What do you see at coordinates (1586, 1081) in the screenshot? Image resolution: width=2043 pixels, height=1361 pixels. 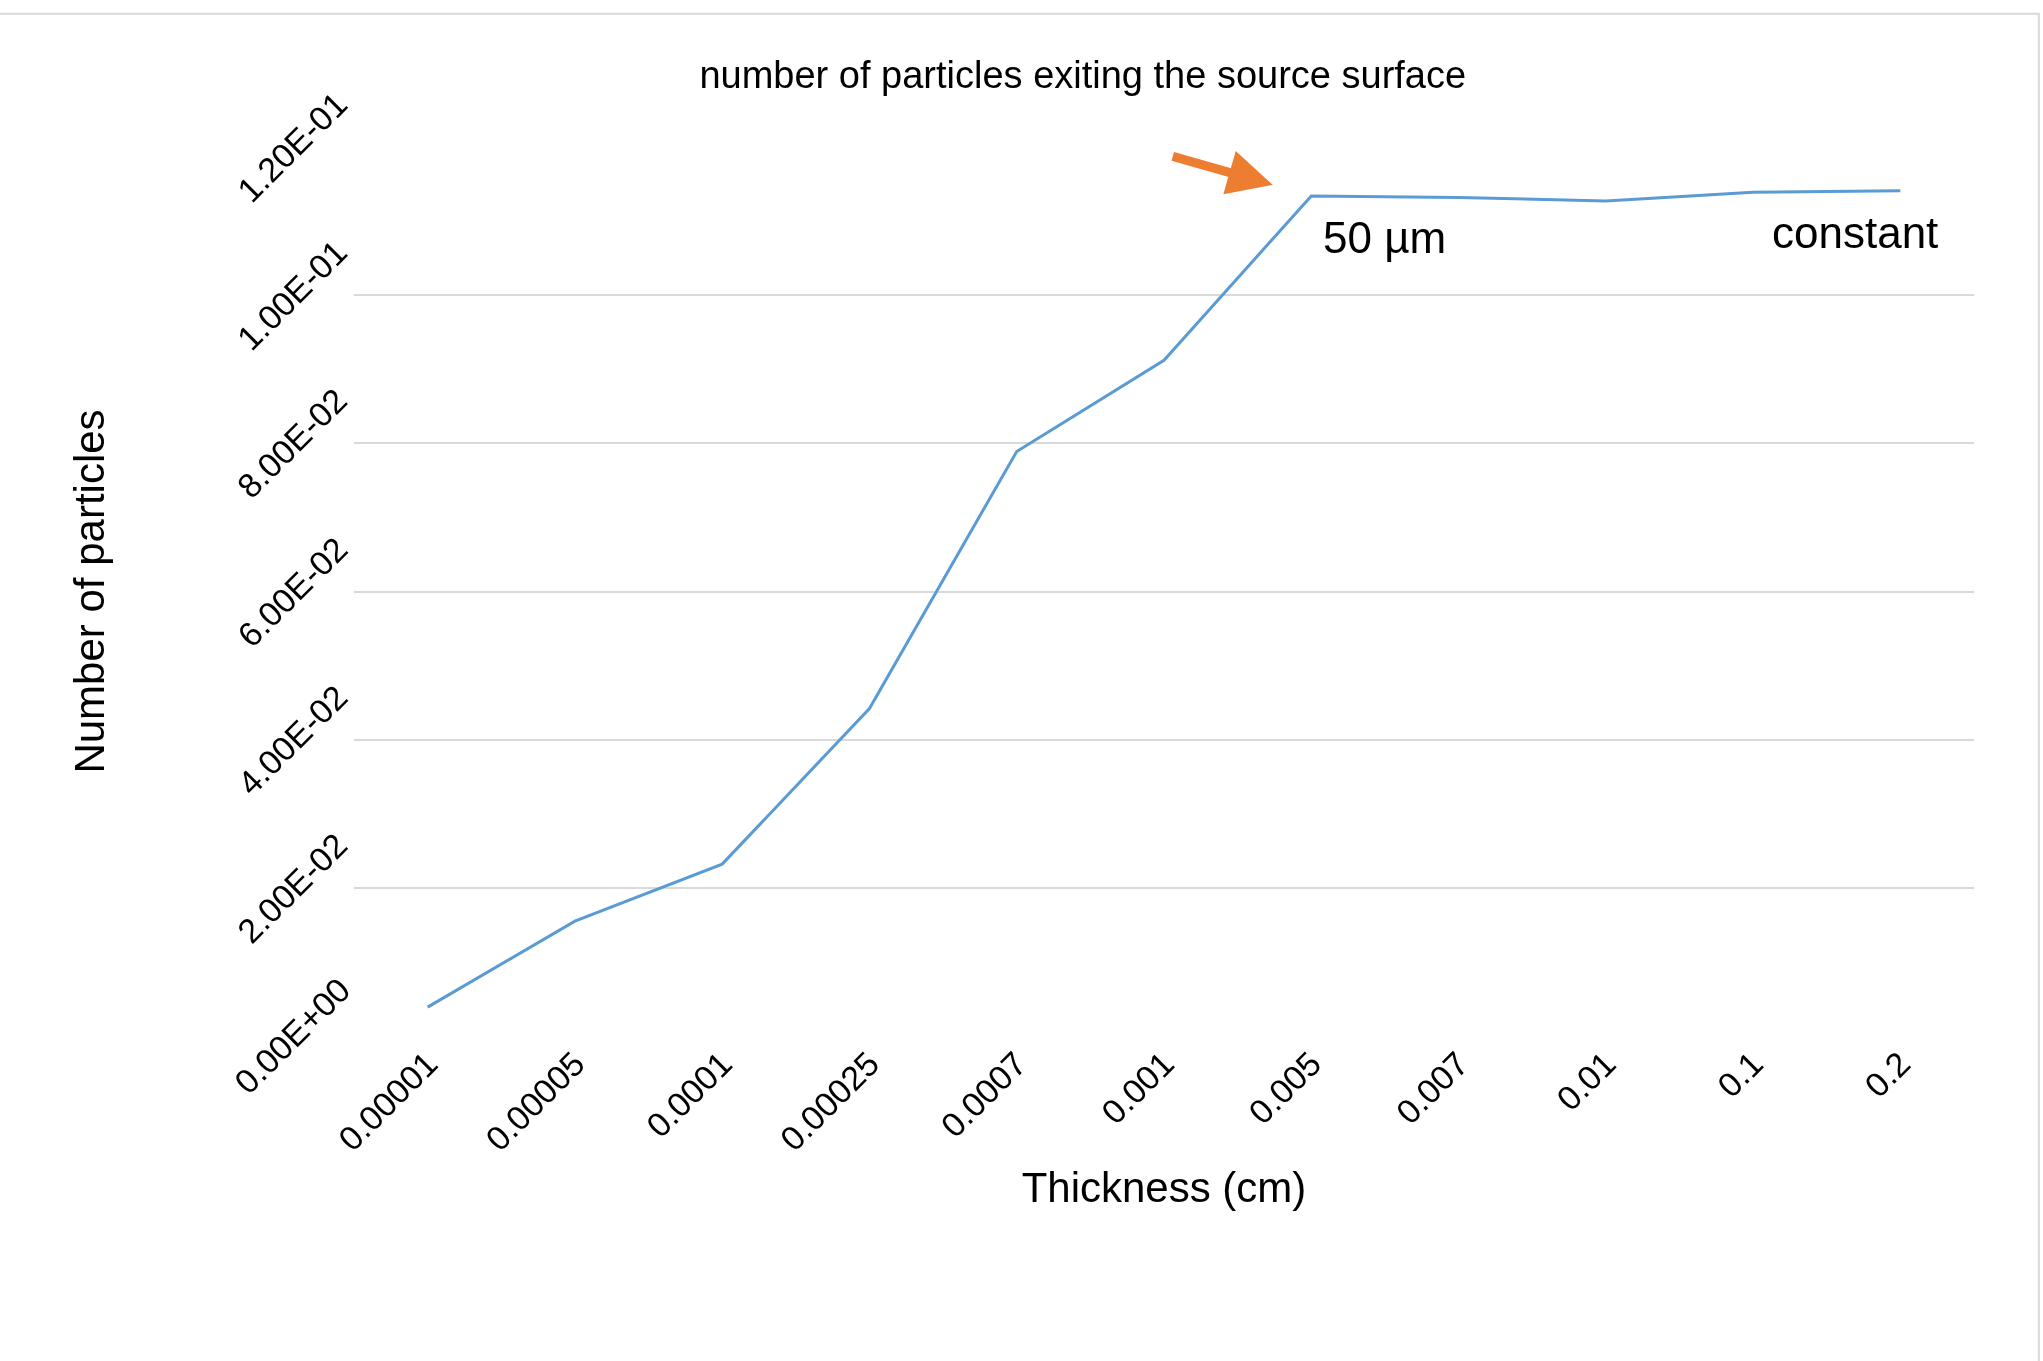 I see `x-tick-label: 0.01` at bounding box center [1586, 1081].